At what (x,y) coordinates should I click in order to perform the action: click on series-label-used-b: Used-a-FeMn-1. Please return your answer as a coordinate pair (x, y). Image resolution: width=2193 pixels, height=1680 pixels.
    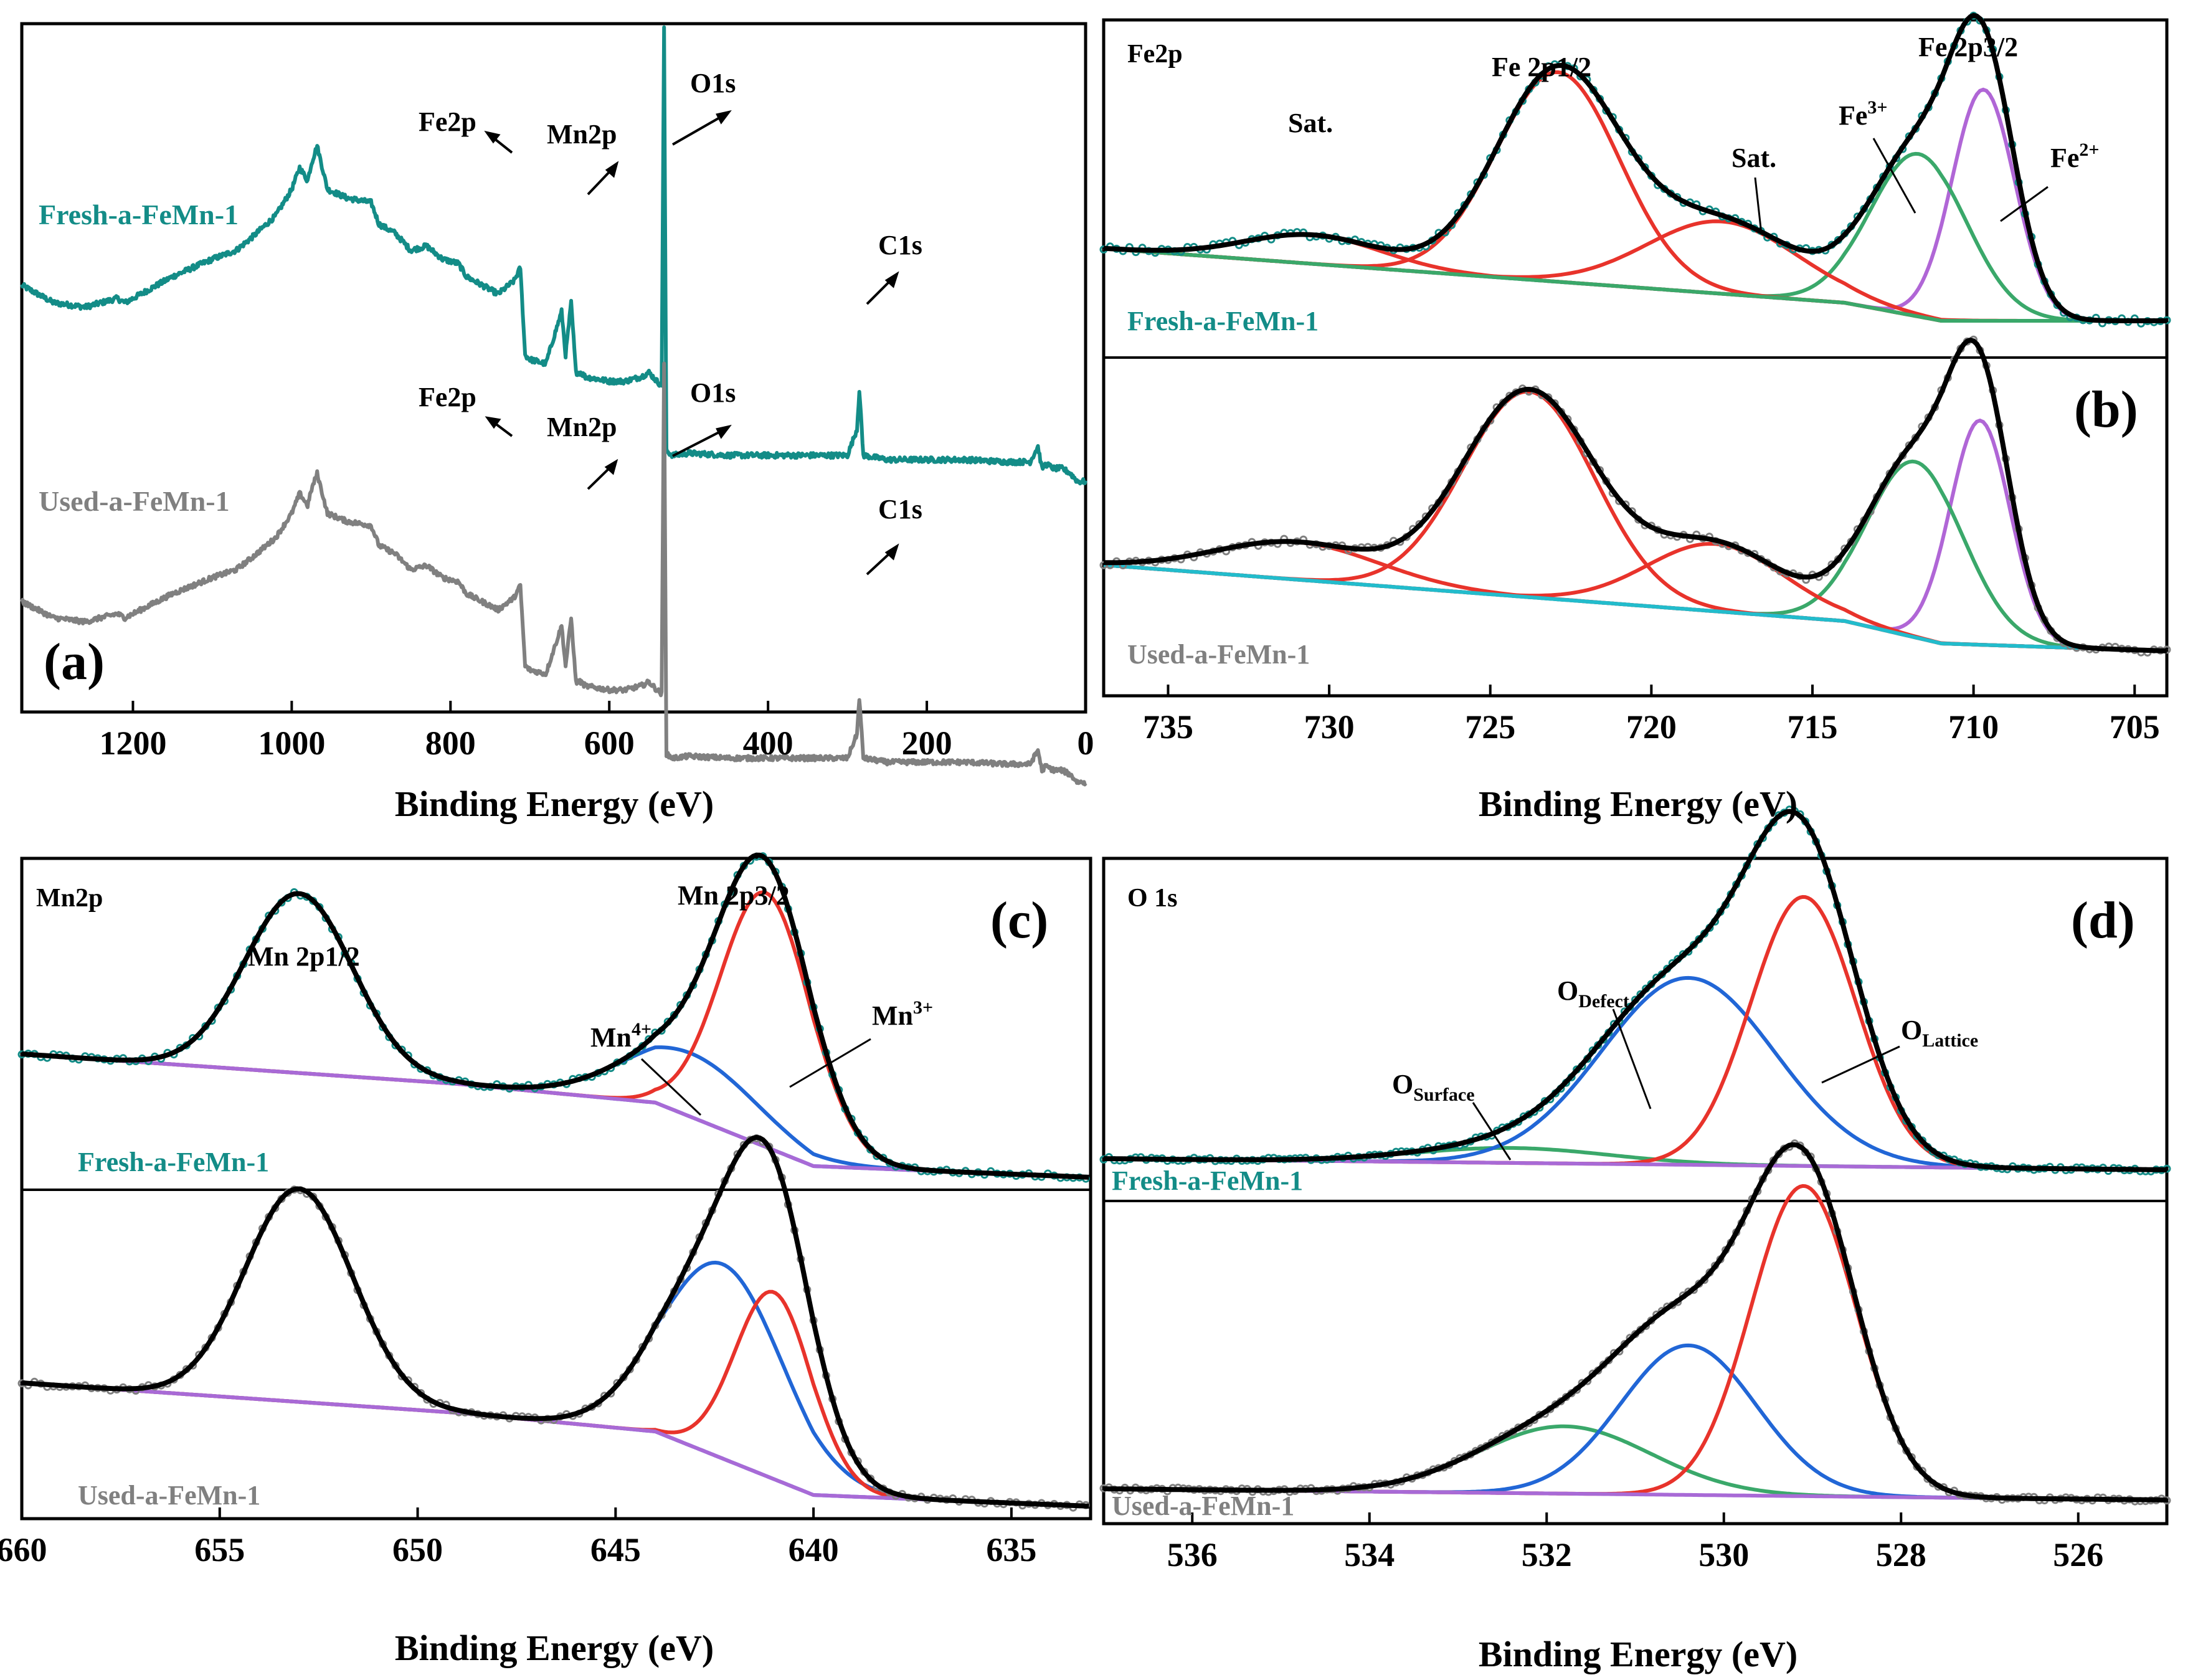
    Looking at the image, I should click on (1218, 654).